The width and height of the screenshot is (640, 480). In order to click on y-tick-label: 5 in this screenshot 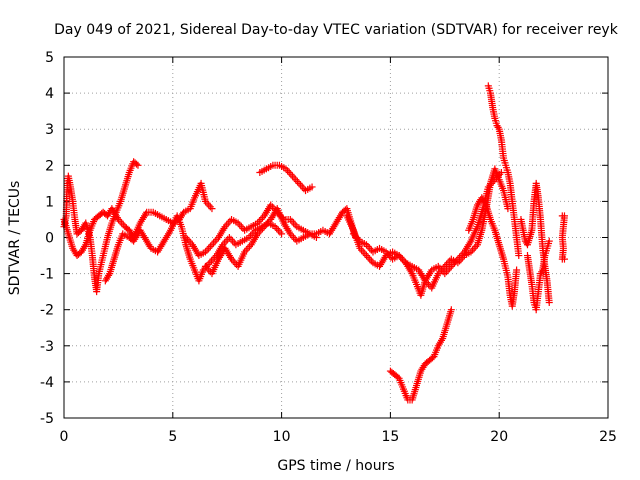, I will do `click(49, 58)`.